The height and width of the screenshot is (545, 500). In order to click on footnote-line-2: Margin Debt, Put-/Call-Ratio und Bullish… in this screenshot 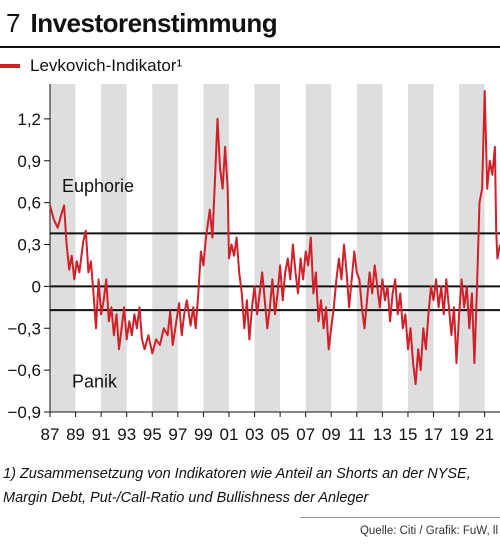, I will do `click(186, 498)`.